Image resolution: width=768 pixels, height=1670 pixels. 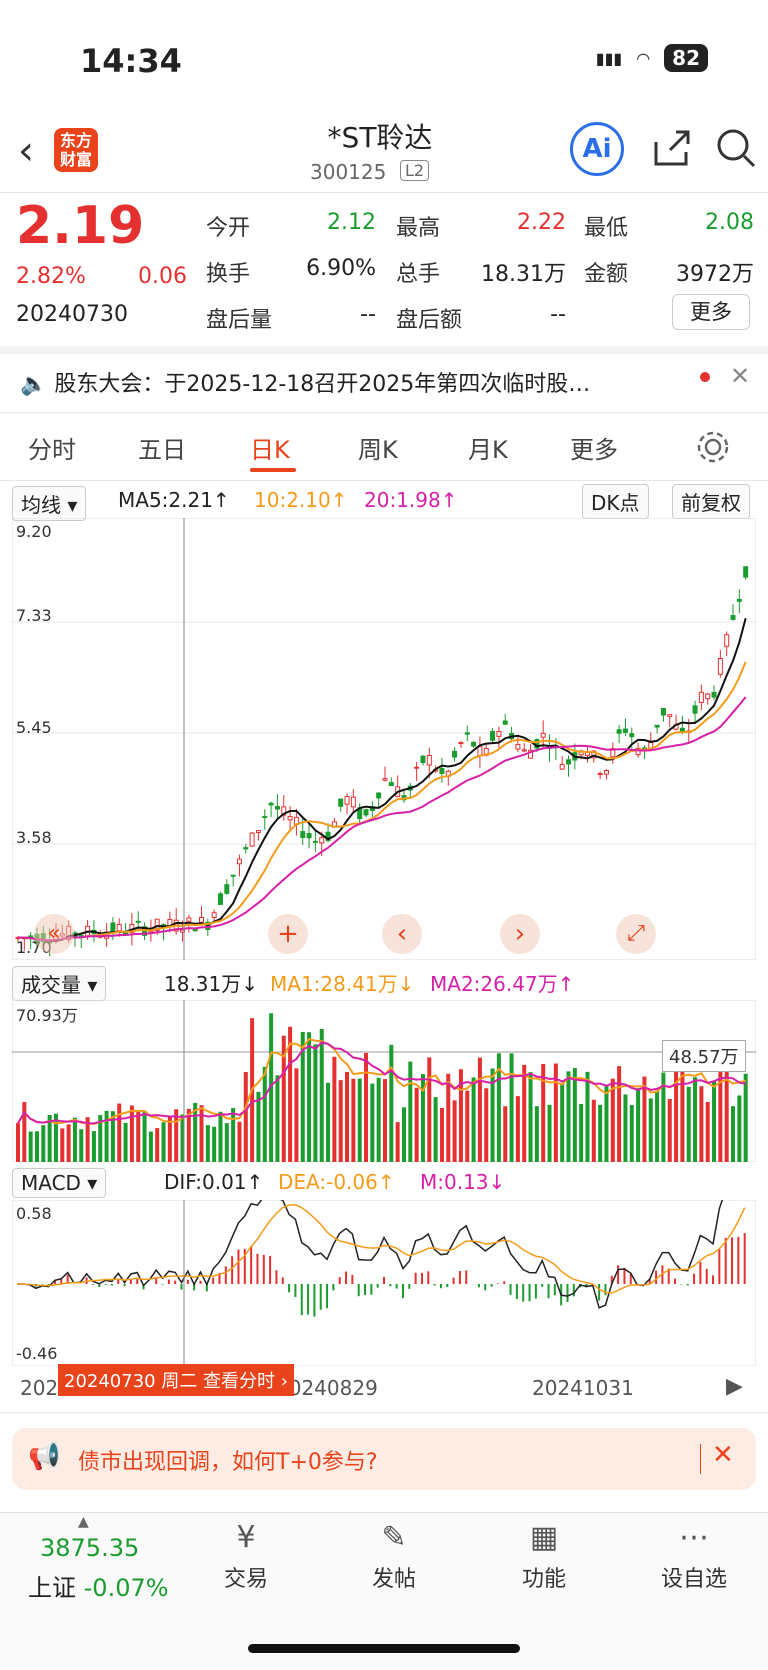 What do you see at coordinates (672, 148) in the screenshot?
I see `share-icon` at bounding box center [672, 148].